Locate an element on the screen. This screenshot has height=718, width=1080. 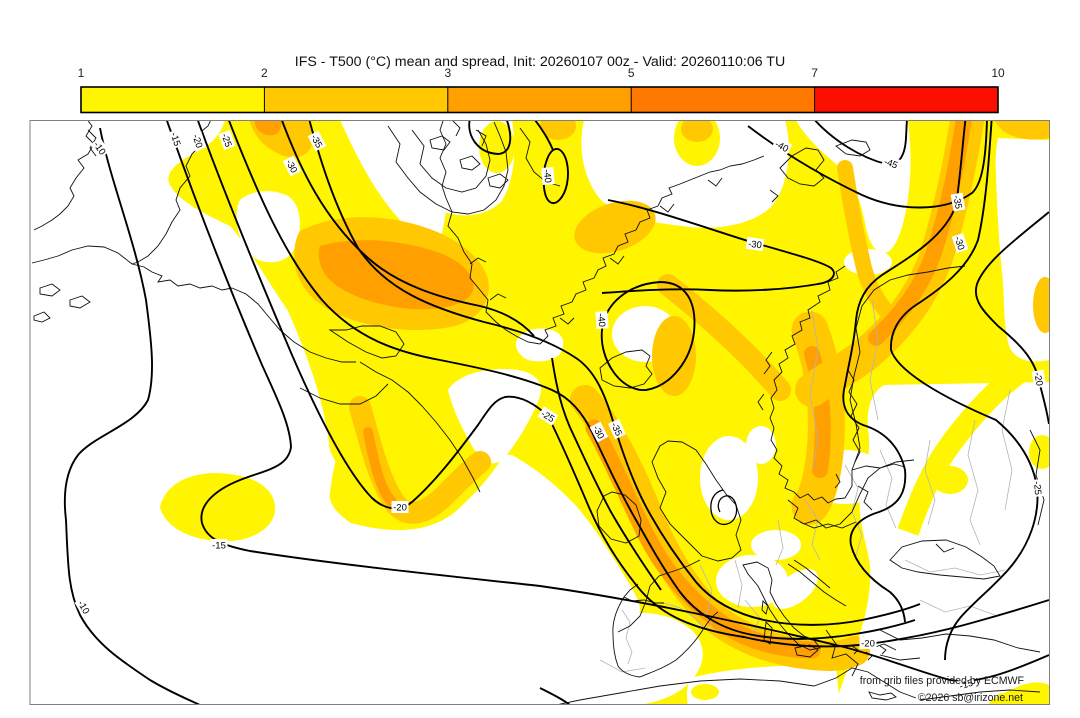
svg-text: 2 is located at coordinates (264, 73).